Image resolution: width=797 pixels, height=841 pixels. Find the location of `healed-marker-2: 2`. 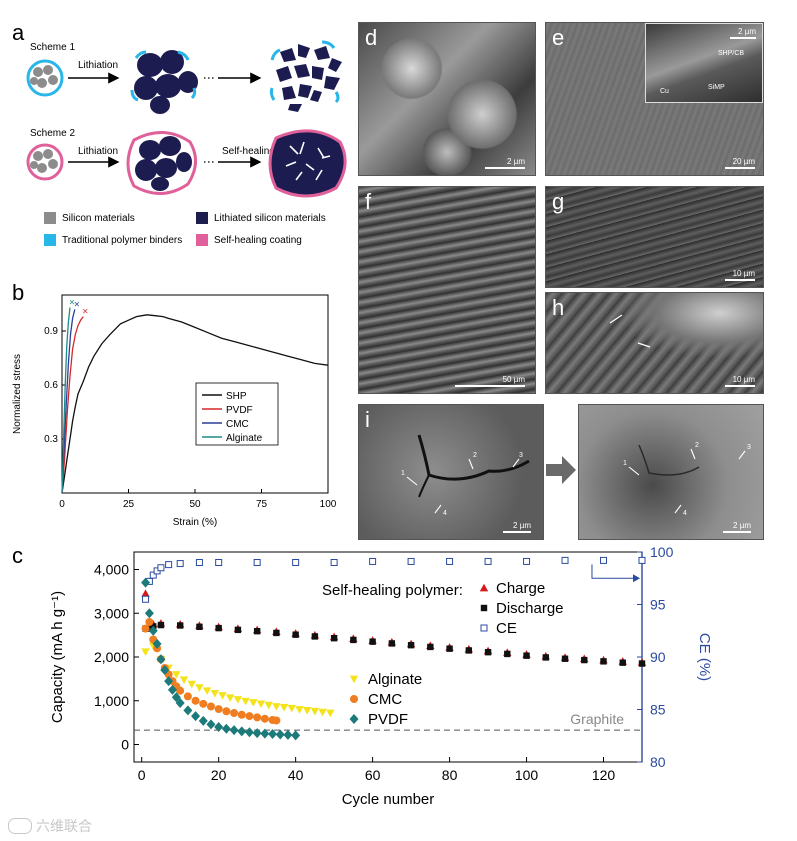

healed-marker-2: 2 is located at coordinates (697, 445).